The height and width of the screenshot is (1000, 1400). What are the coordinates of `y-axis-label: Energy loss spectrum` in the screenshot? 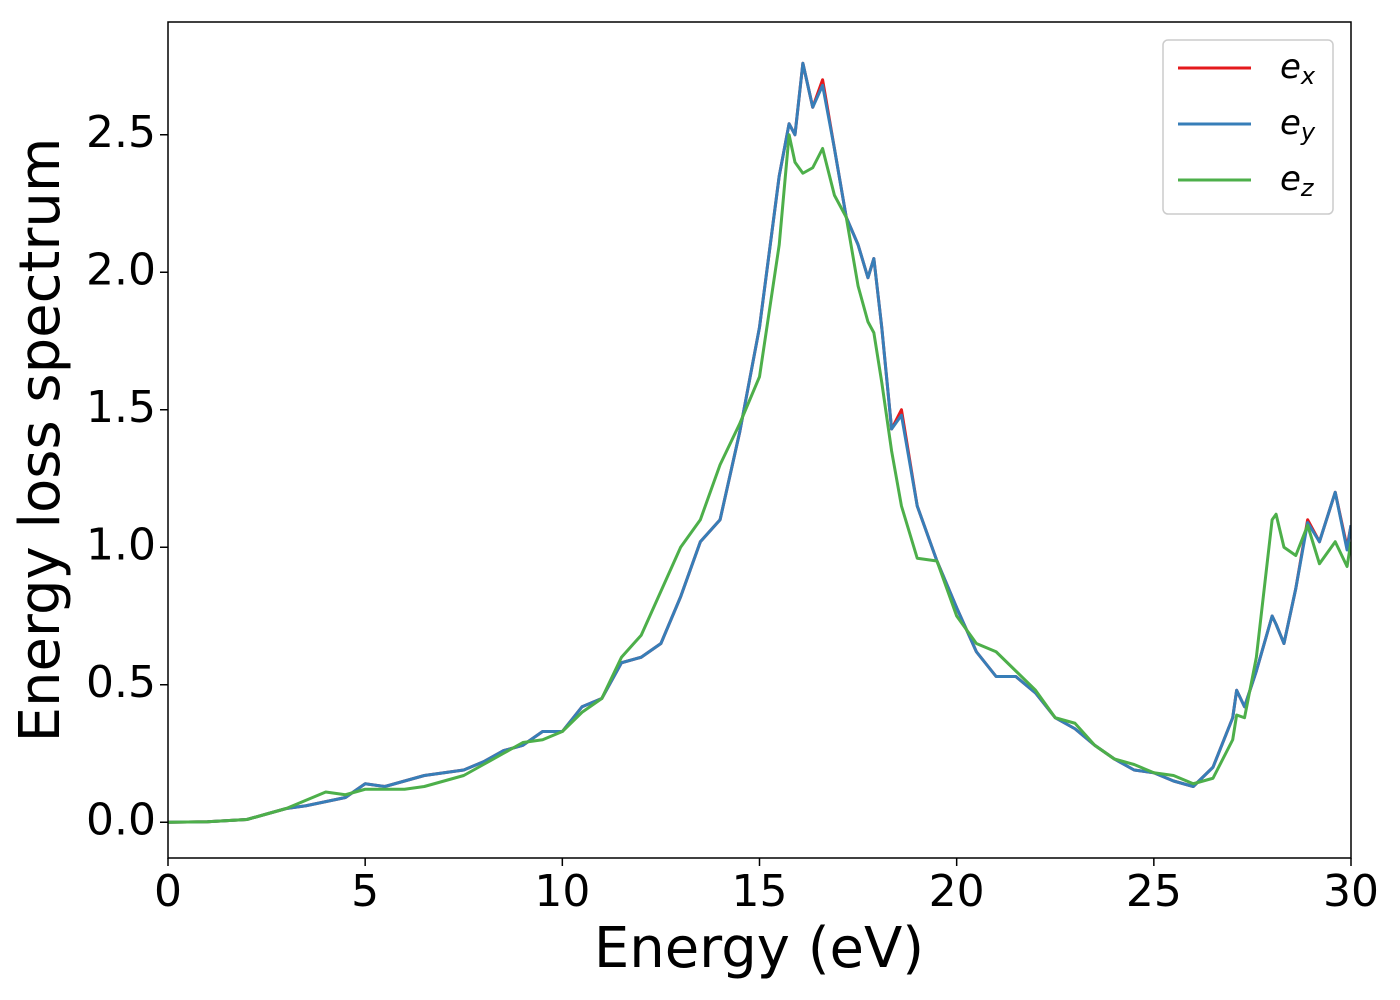 It's located at (40, 440).